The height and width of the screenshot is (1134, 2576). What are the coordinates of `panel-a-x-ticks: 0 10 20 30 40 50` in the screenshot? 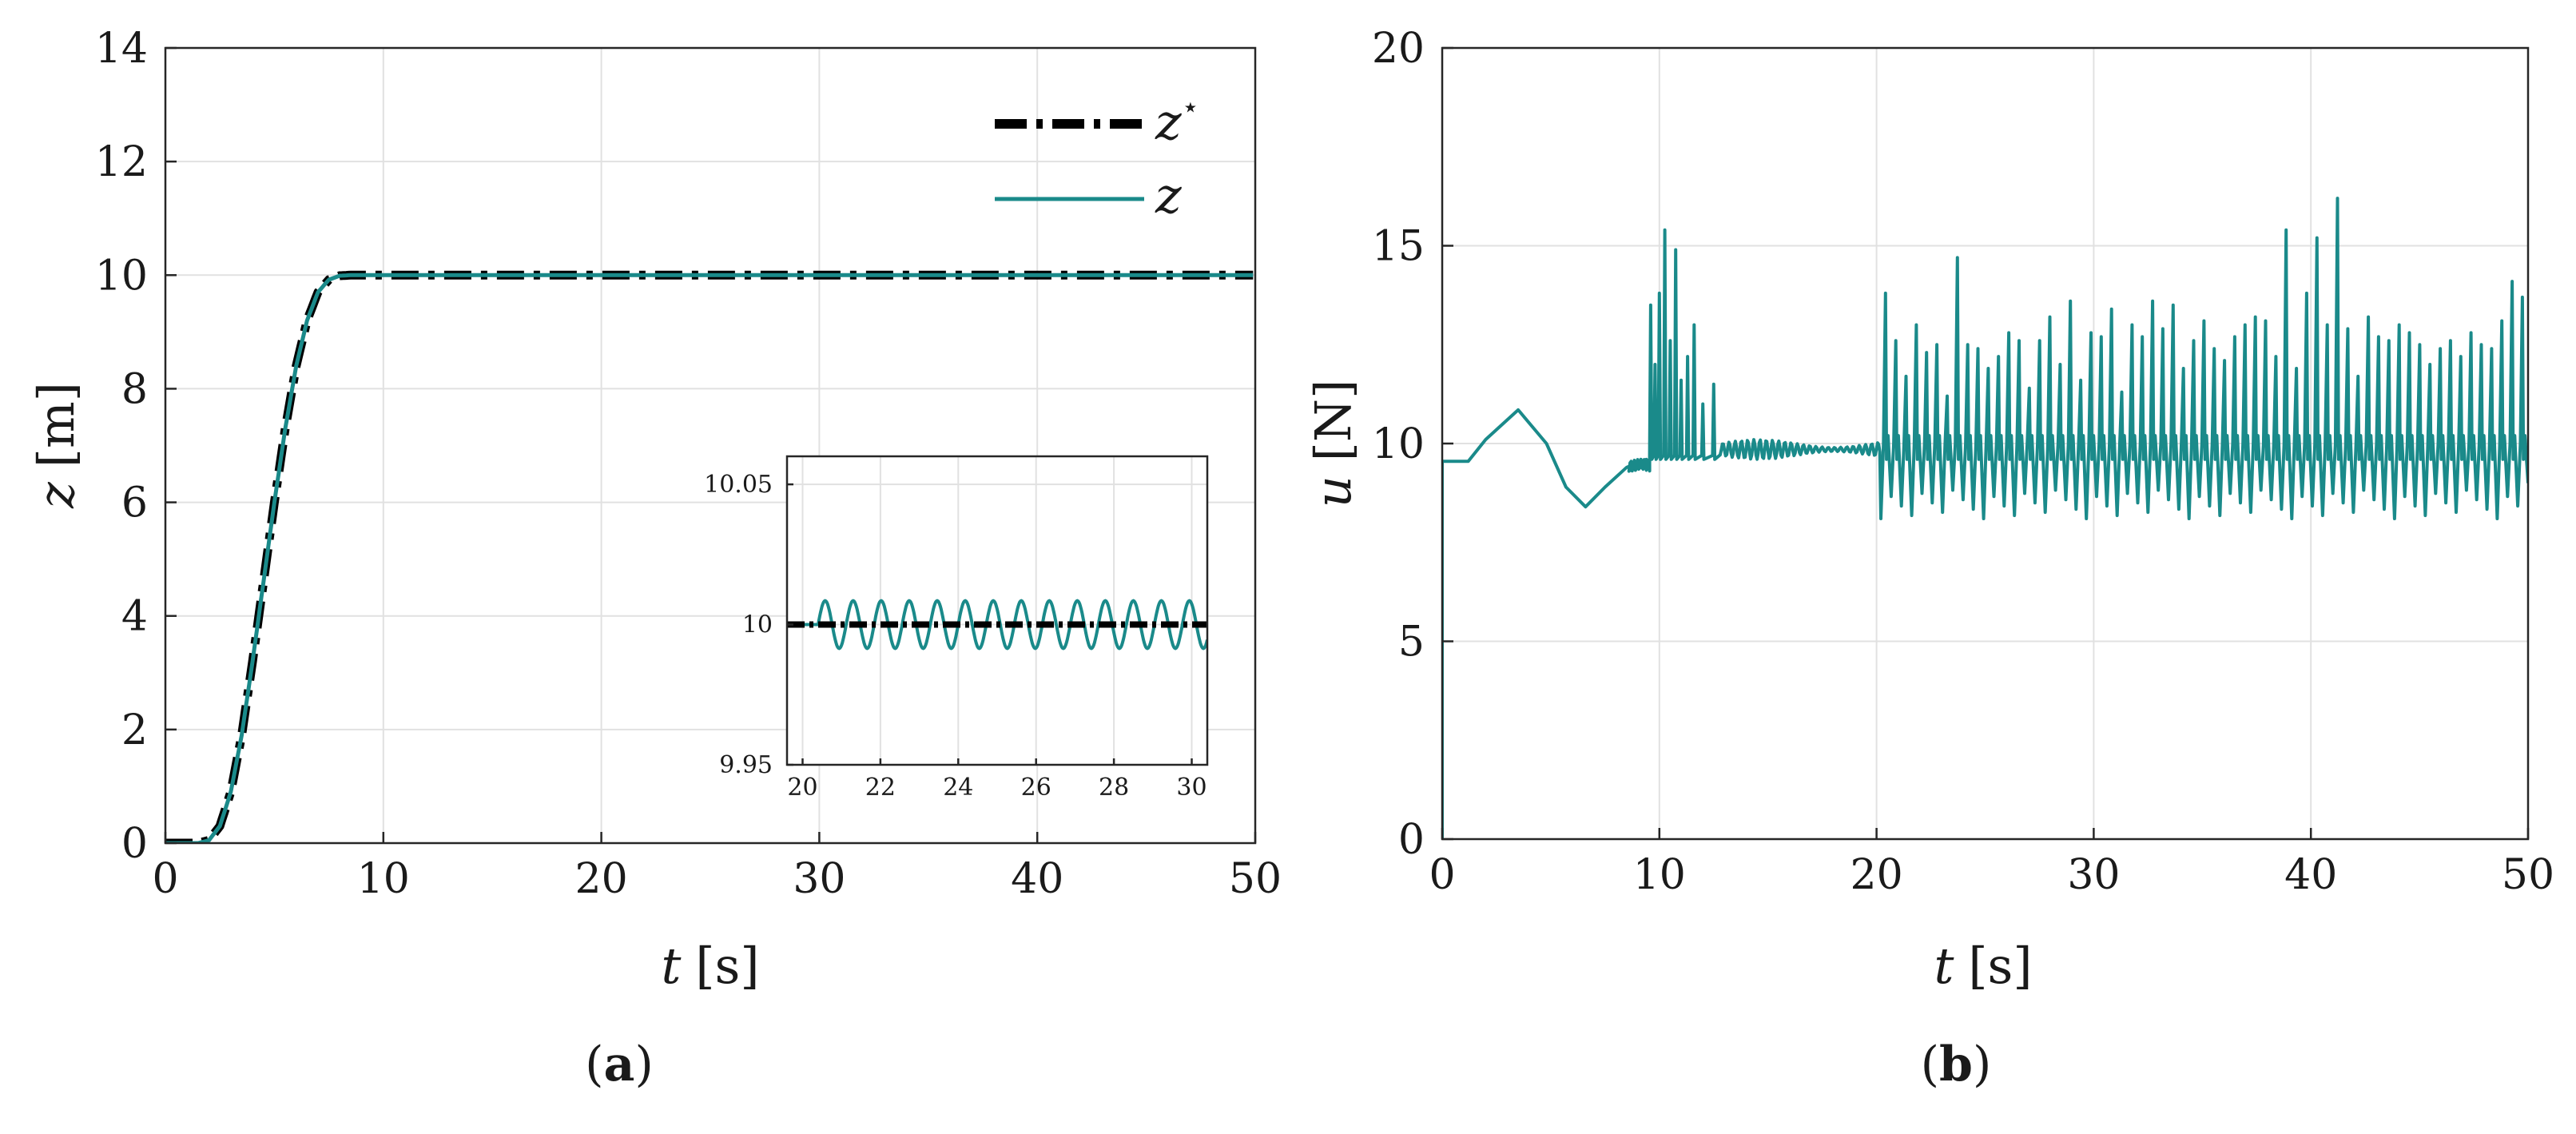 It's located at (717, 867).